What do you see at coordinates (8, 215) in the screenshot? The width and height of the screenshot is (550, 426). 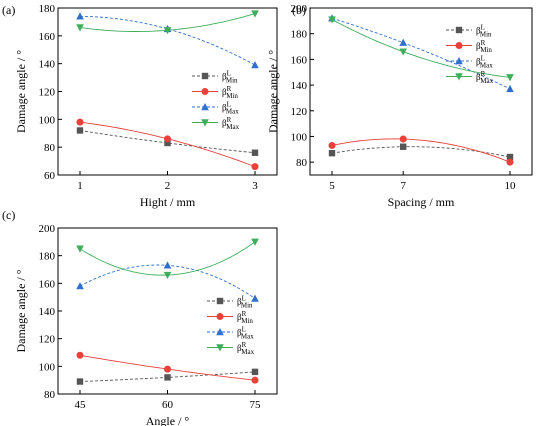 I see `panel-label: (c)` at bounding box center [8, 215].